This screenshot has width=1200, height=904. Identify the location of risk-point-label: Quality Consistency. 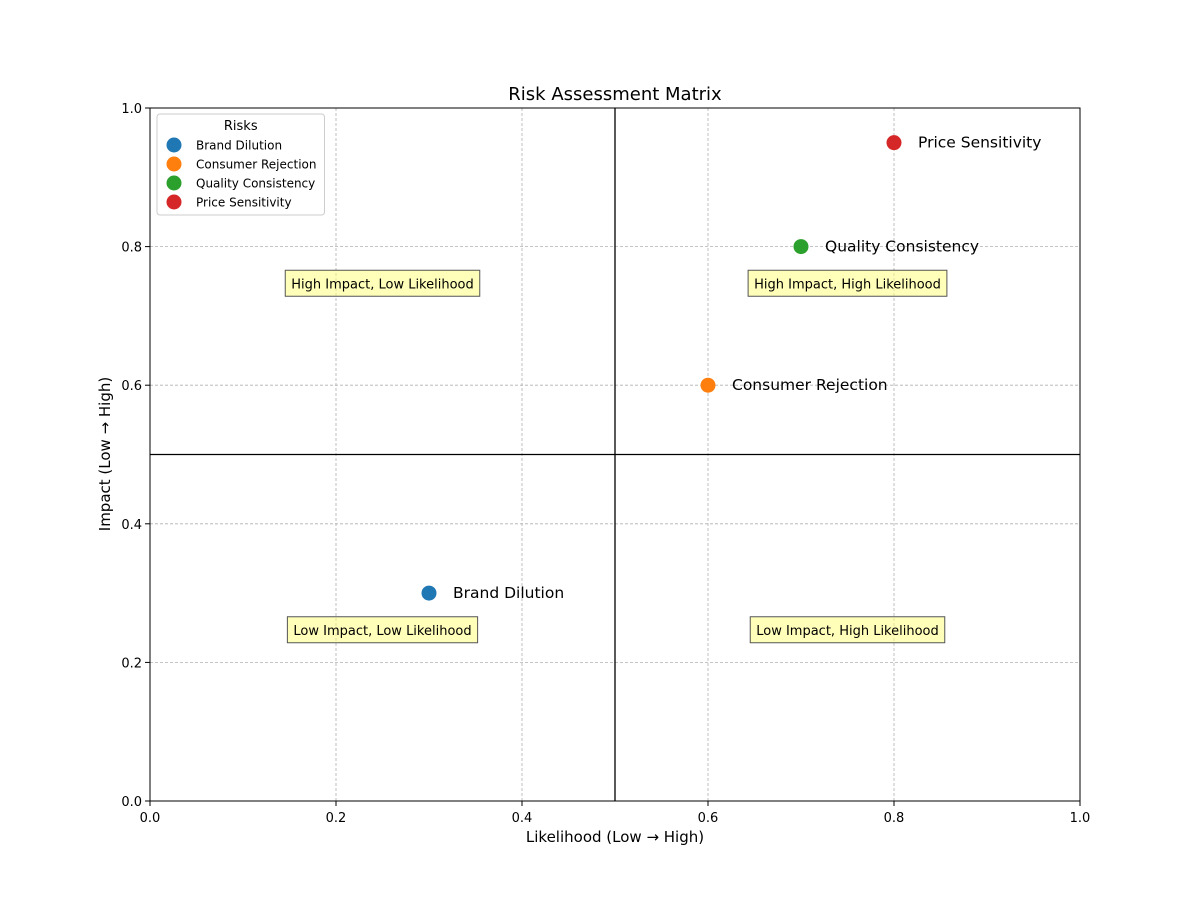
(902, 247).